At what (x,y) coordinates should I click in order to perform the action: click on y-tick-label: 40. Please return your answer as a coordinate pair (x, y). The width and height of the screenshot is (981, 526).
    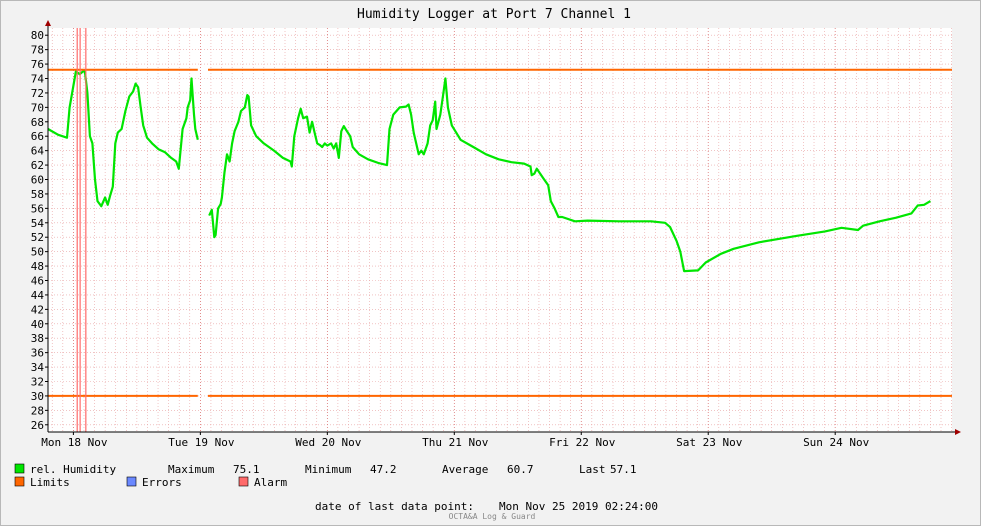
    Looking at the image, I should click on (37, 324).